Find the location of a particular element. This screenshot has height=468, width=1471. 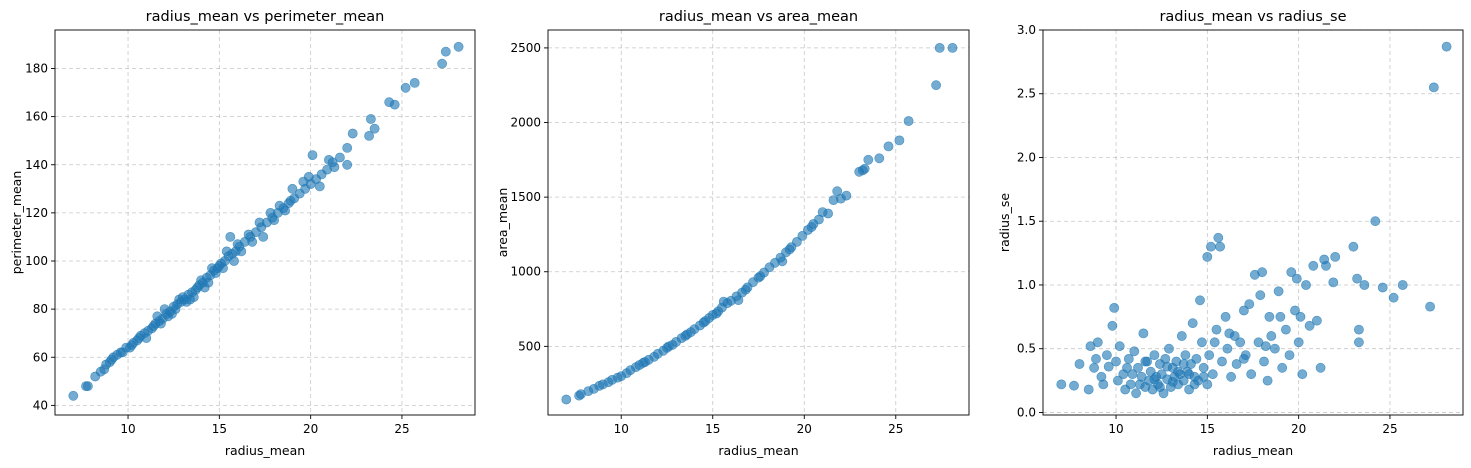

x-axis-label: radius_mean is located at coordinates (265, 450).